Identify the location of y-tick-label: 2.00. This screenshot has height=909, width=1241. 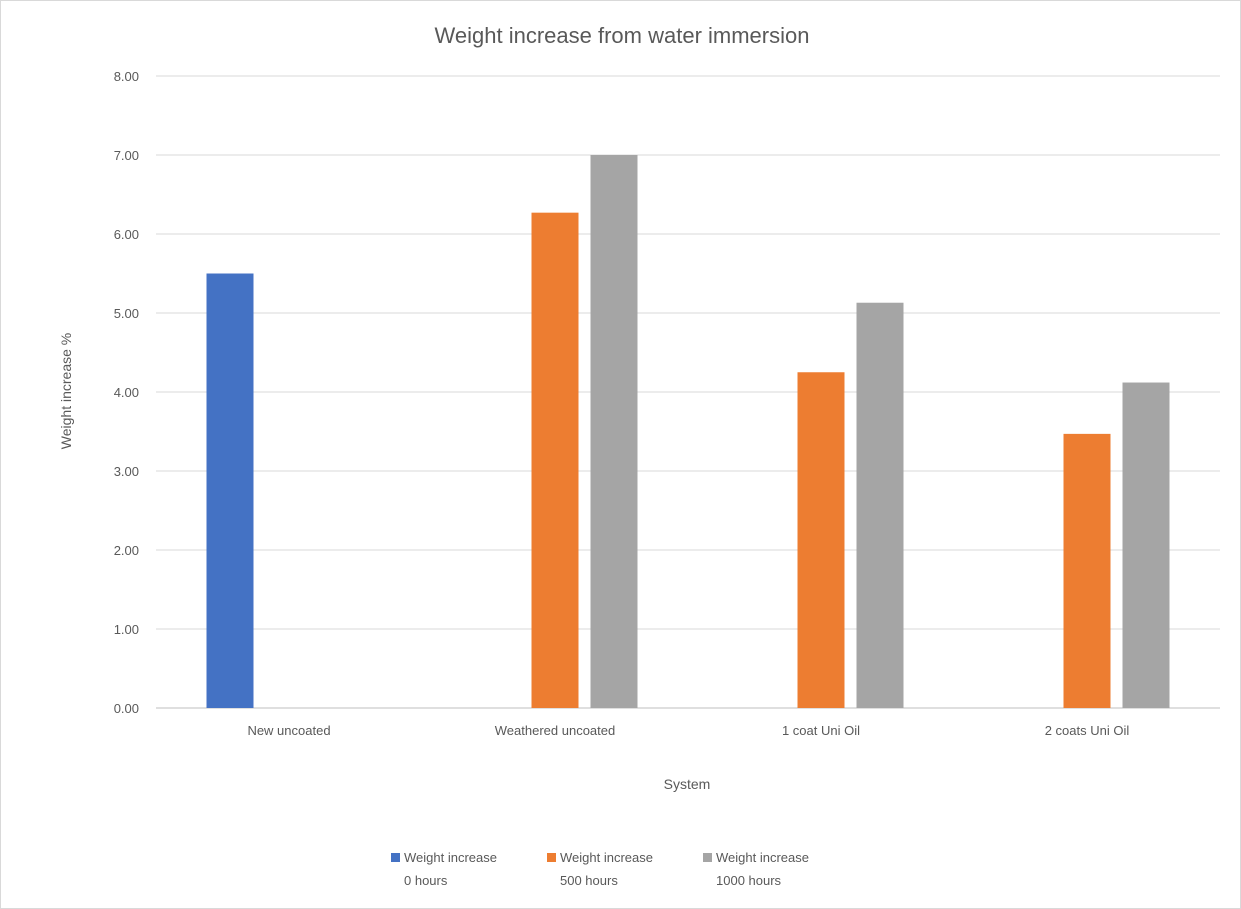
(126, 550).